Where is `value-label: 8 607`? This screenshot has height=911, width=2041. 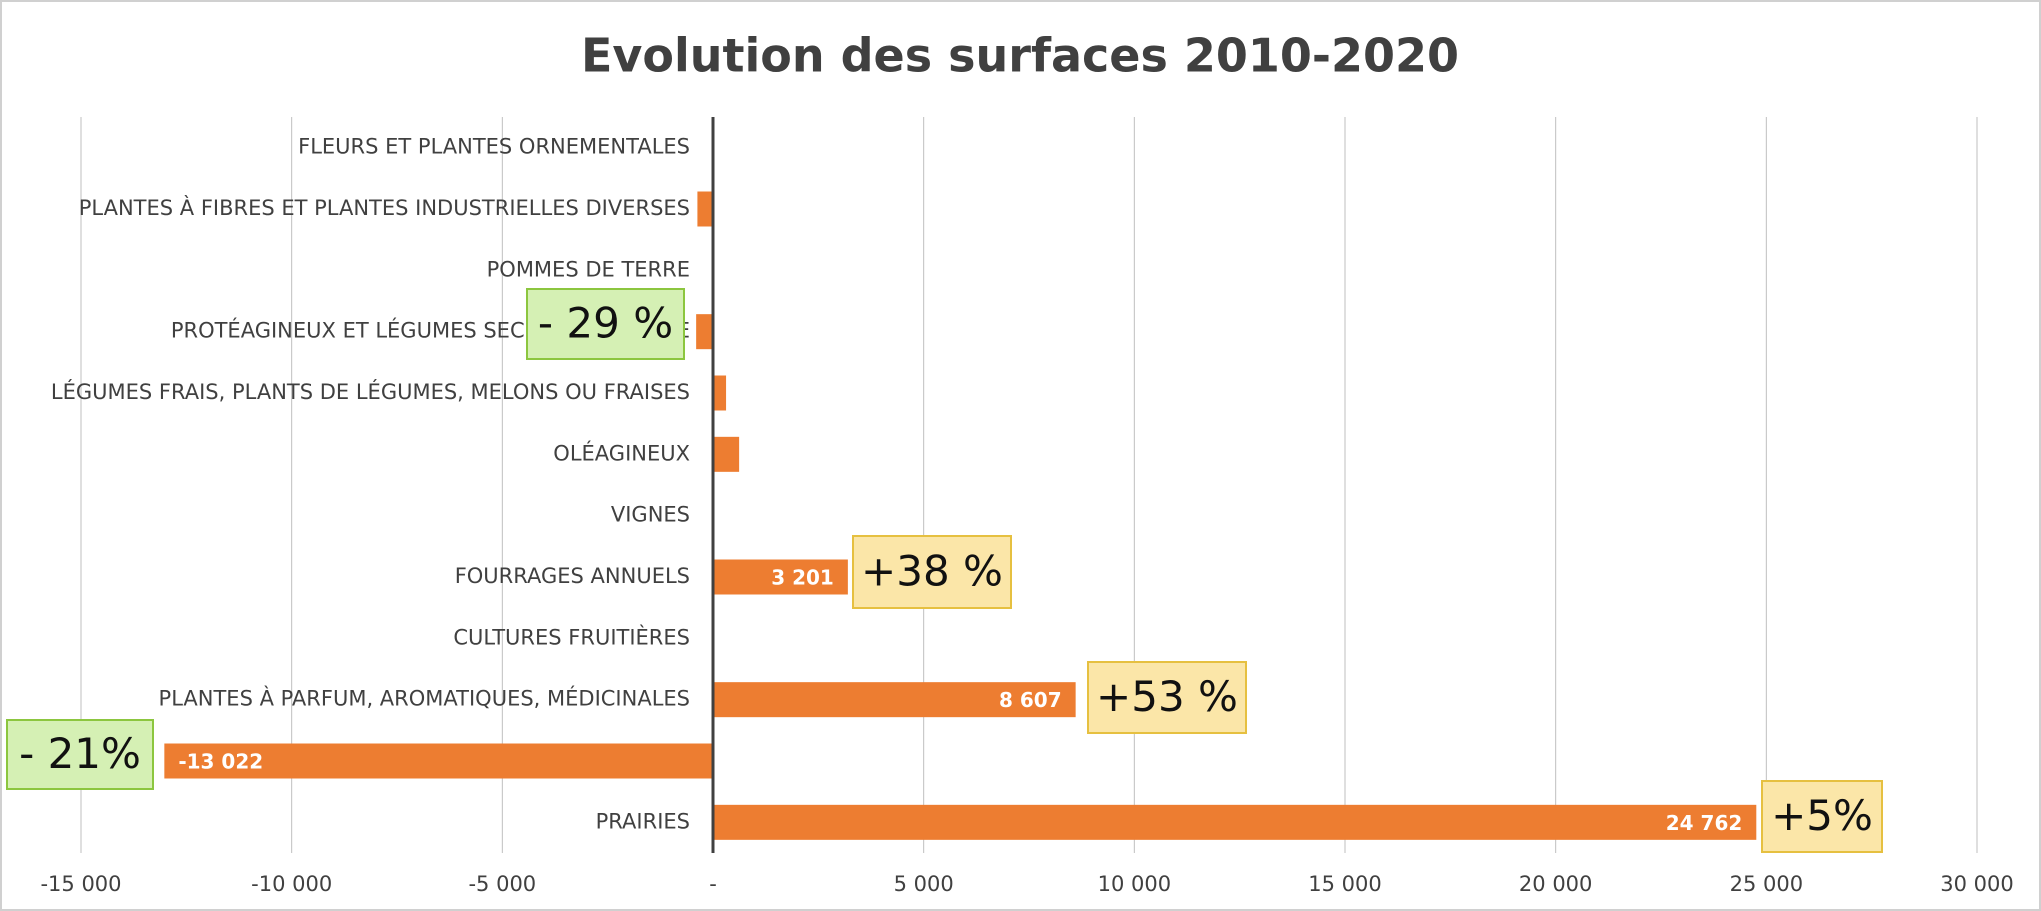
value-label: 8 607 is located at coordinates (1030, 700).